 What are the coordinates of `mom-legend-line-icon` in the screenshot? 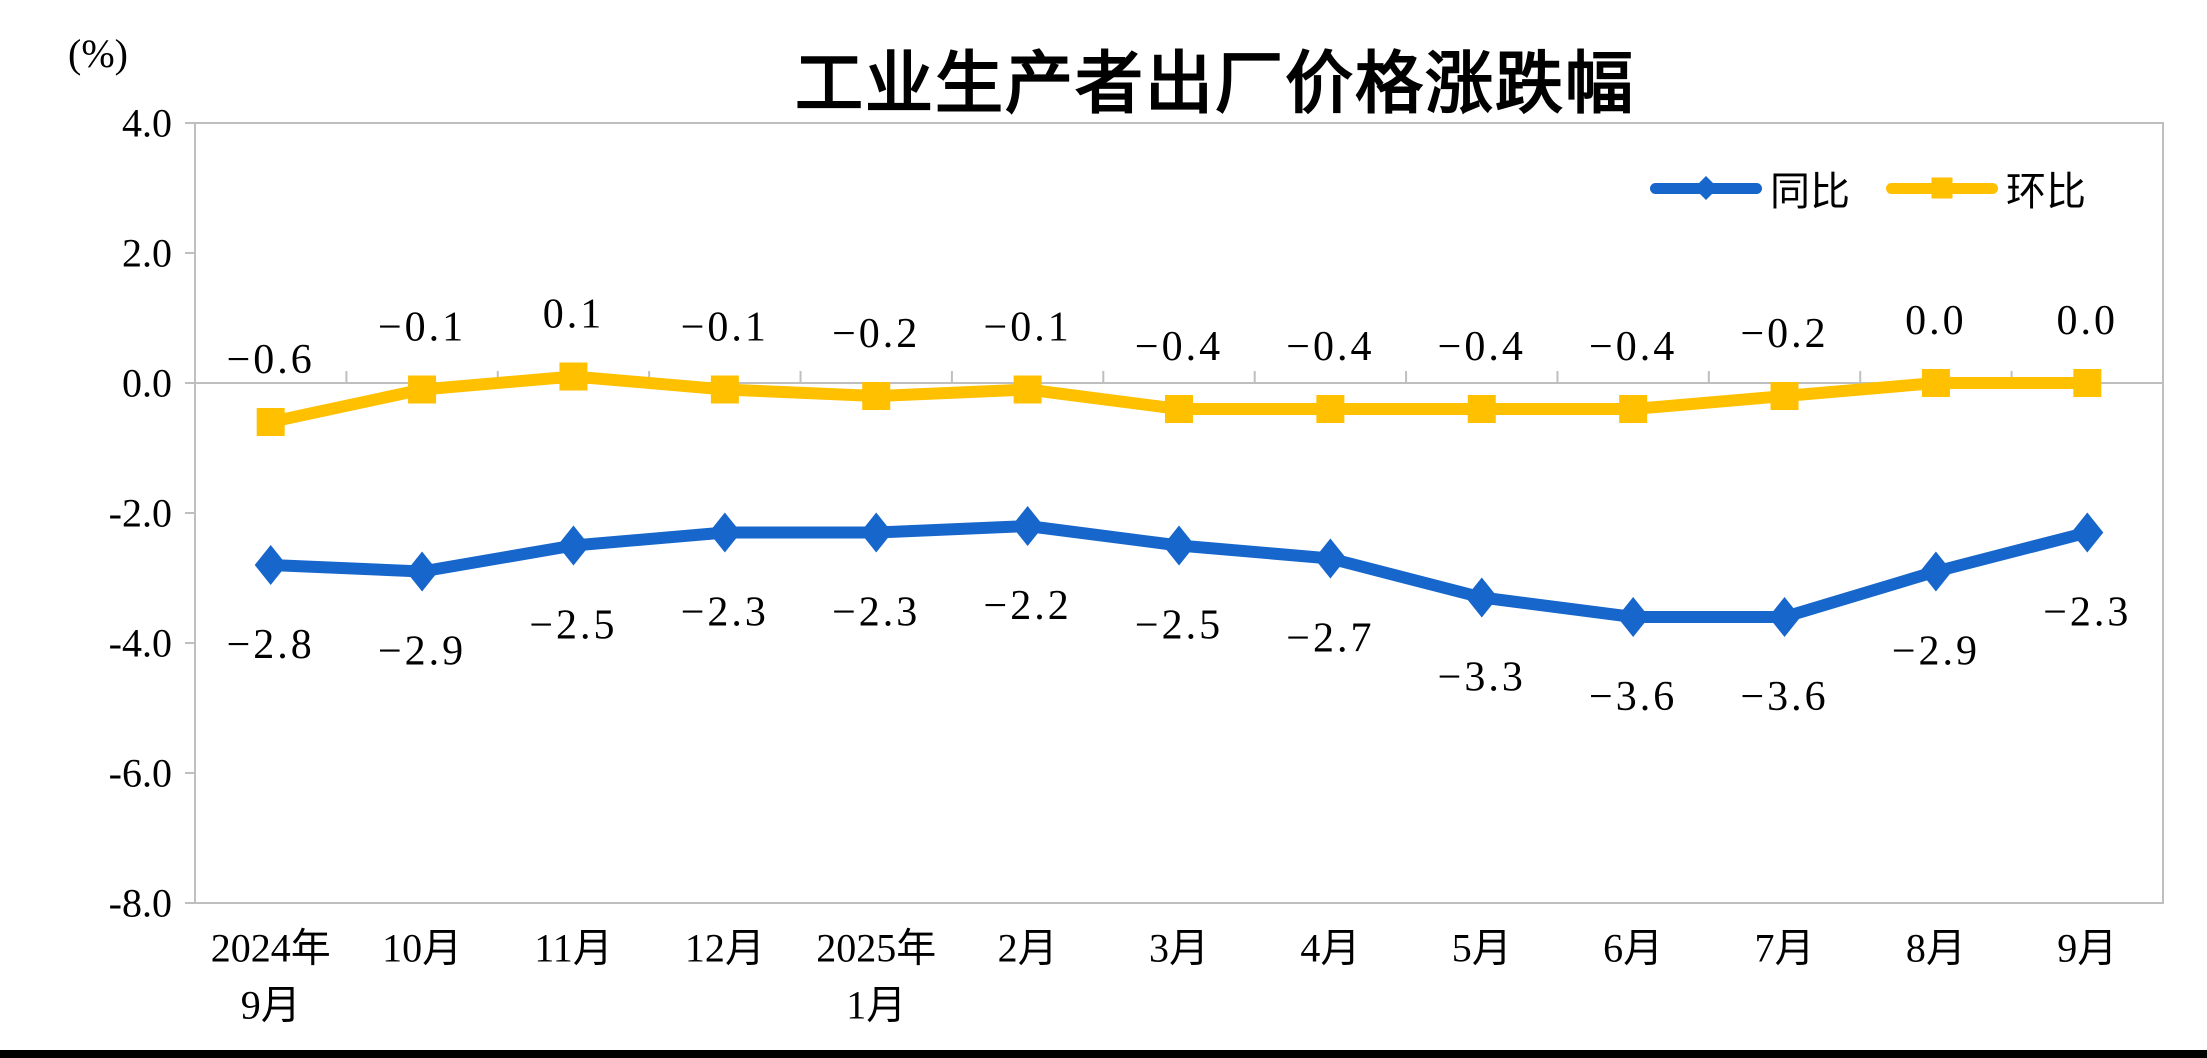 It's located at (1942, 188).